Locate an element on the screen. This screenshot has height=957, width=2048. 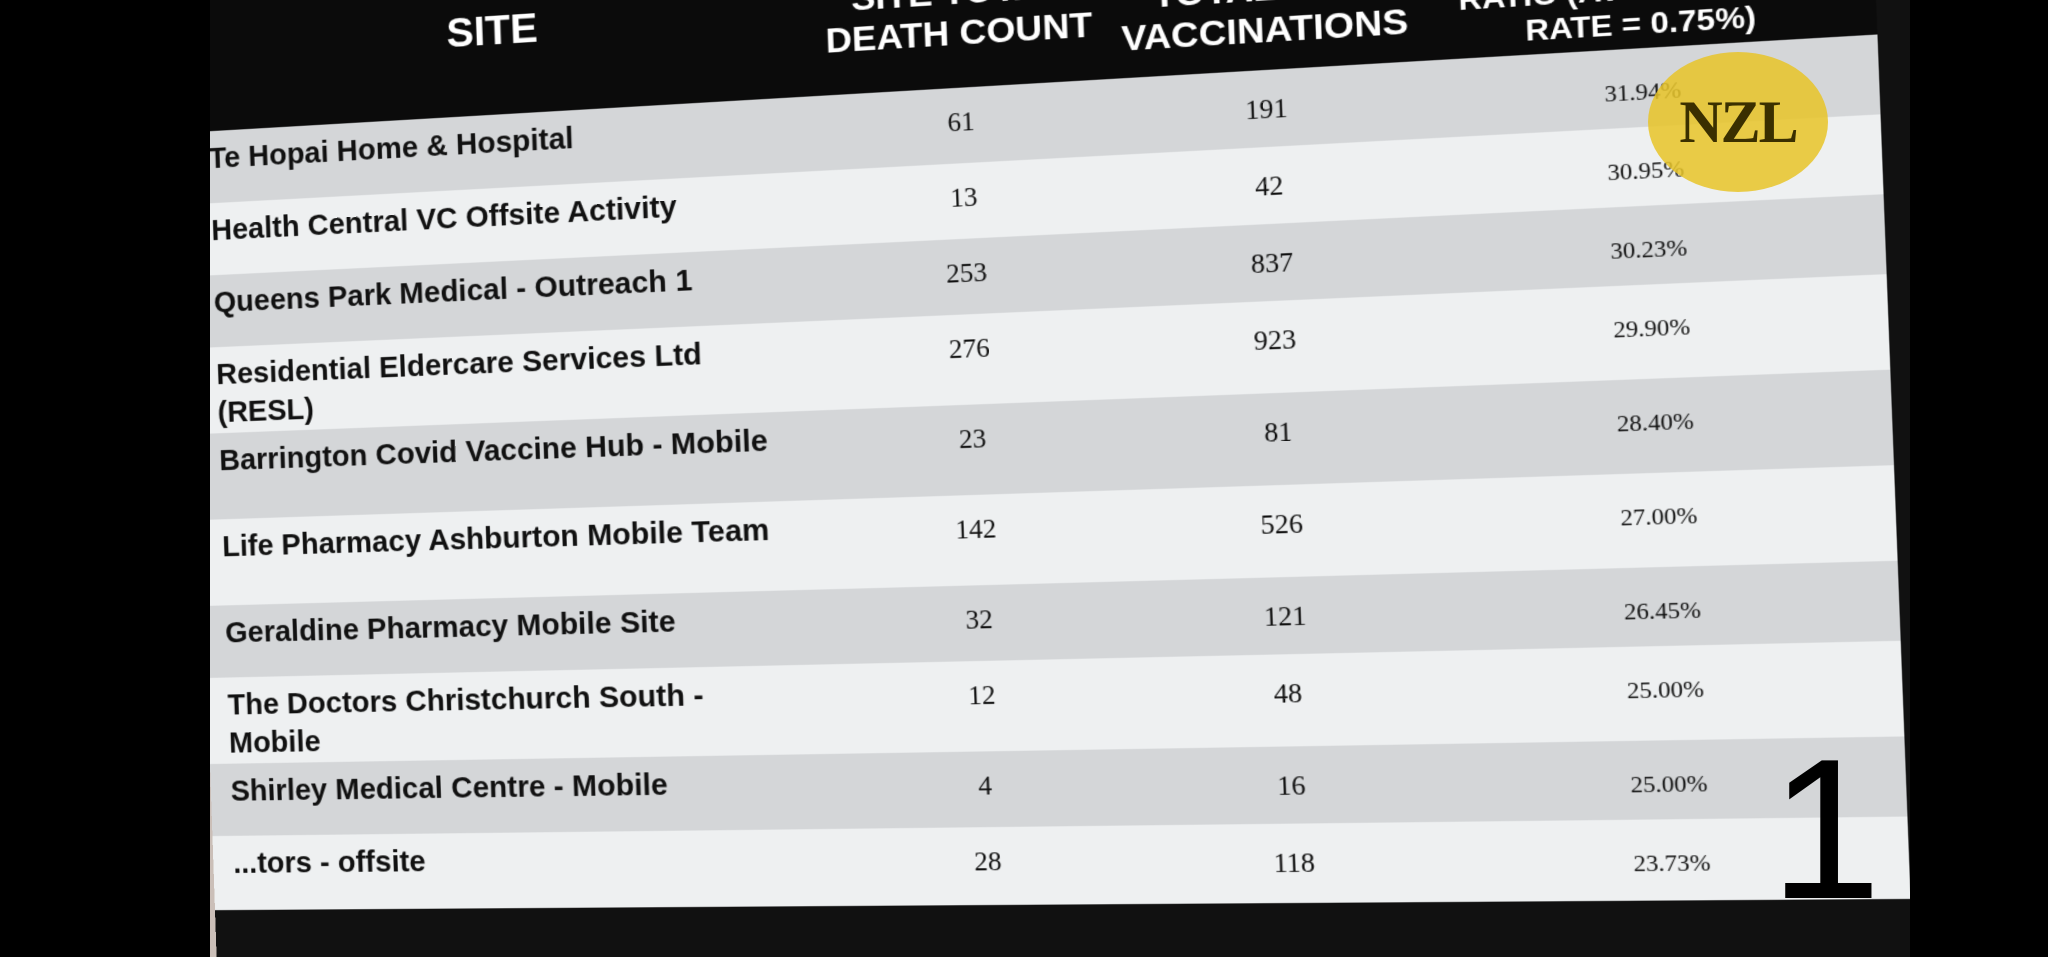
cell-death-count: 23 is located at coordinates (973, 440).